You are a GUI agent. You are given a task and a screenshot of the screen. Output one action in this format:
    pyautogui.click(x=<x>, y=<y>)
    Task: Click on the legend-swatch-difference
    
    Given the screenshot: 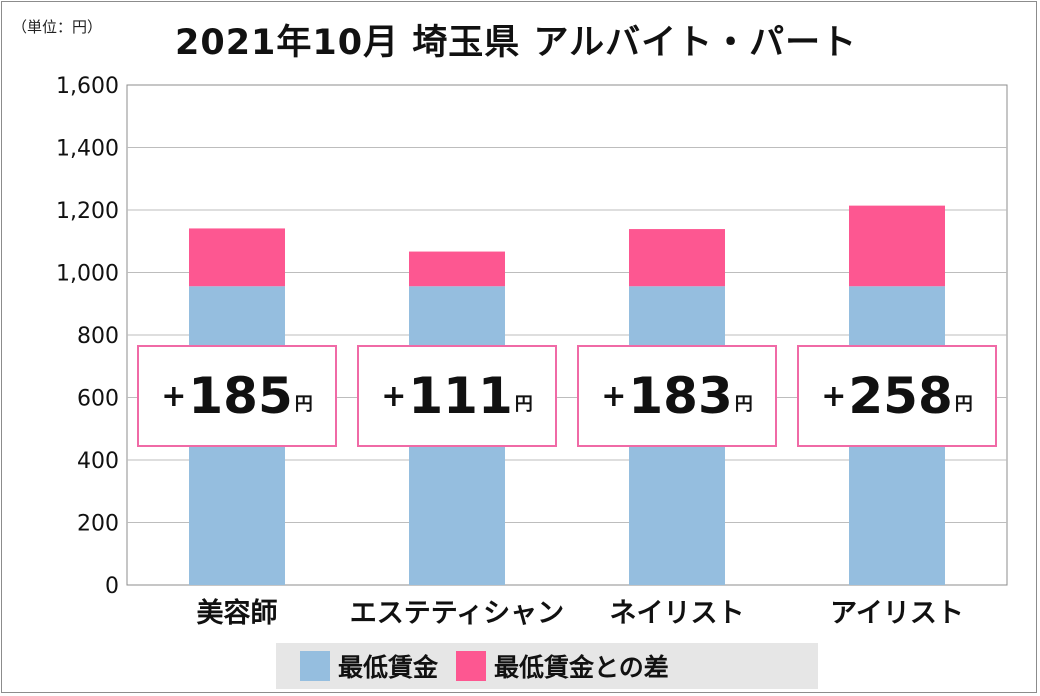 What is the action you would take?
    pyautogui.click(x=471, y=666)
    